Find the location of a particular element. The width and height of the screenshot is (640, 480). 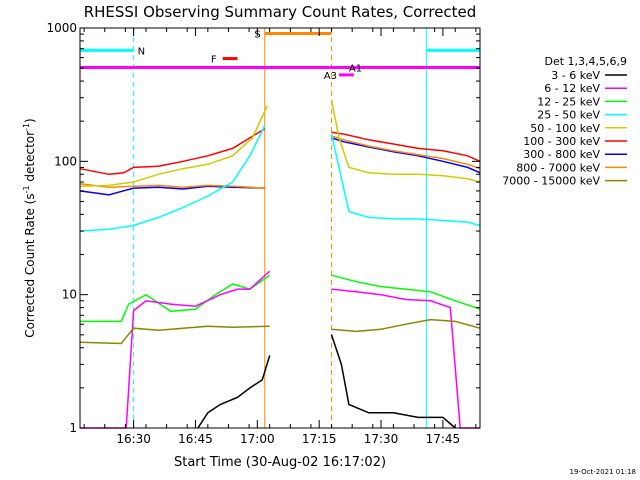

legend-label: 6 - 12 keV is located at coordinates (572, 88).